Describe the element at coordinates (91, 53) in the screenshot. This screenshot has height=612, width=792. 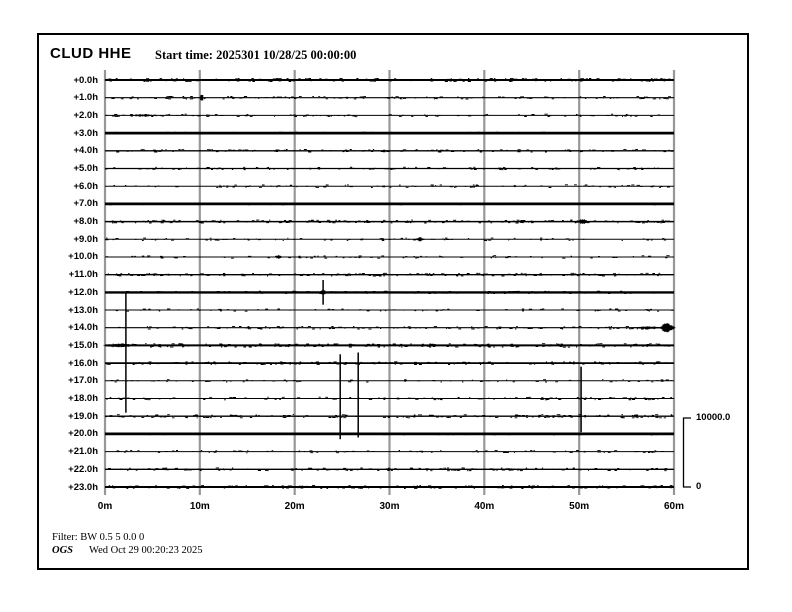
I see `station-title: CLUD HHE` at that location.